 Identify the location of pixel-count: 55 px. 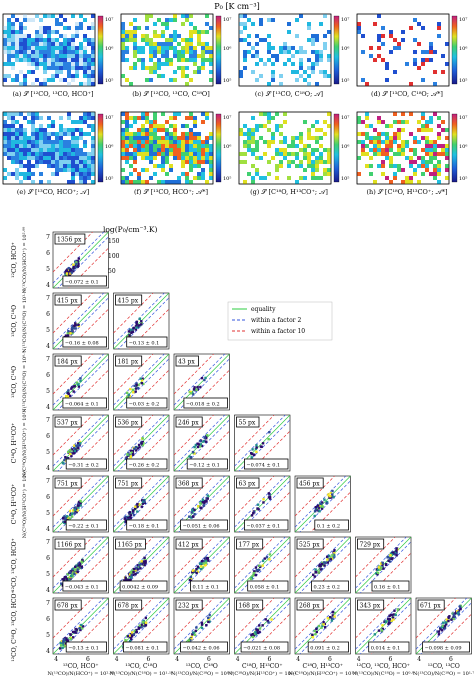
(247, 423).